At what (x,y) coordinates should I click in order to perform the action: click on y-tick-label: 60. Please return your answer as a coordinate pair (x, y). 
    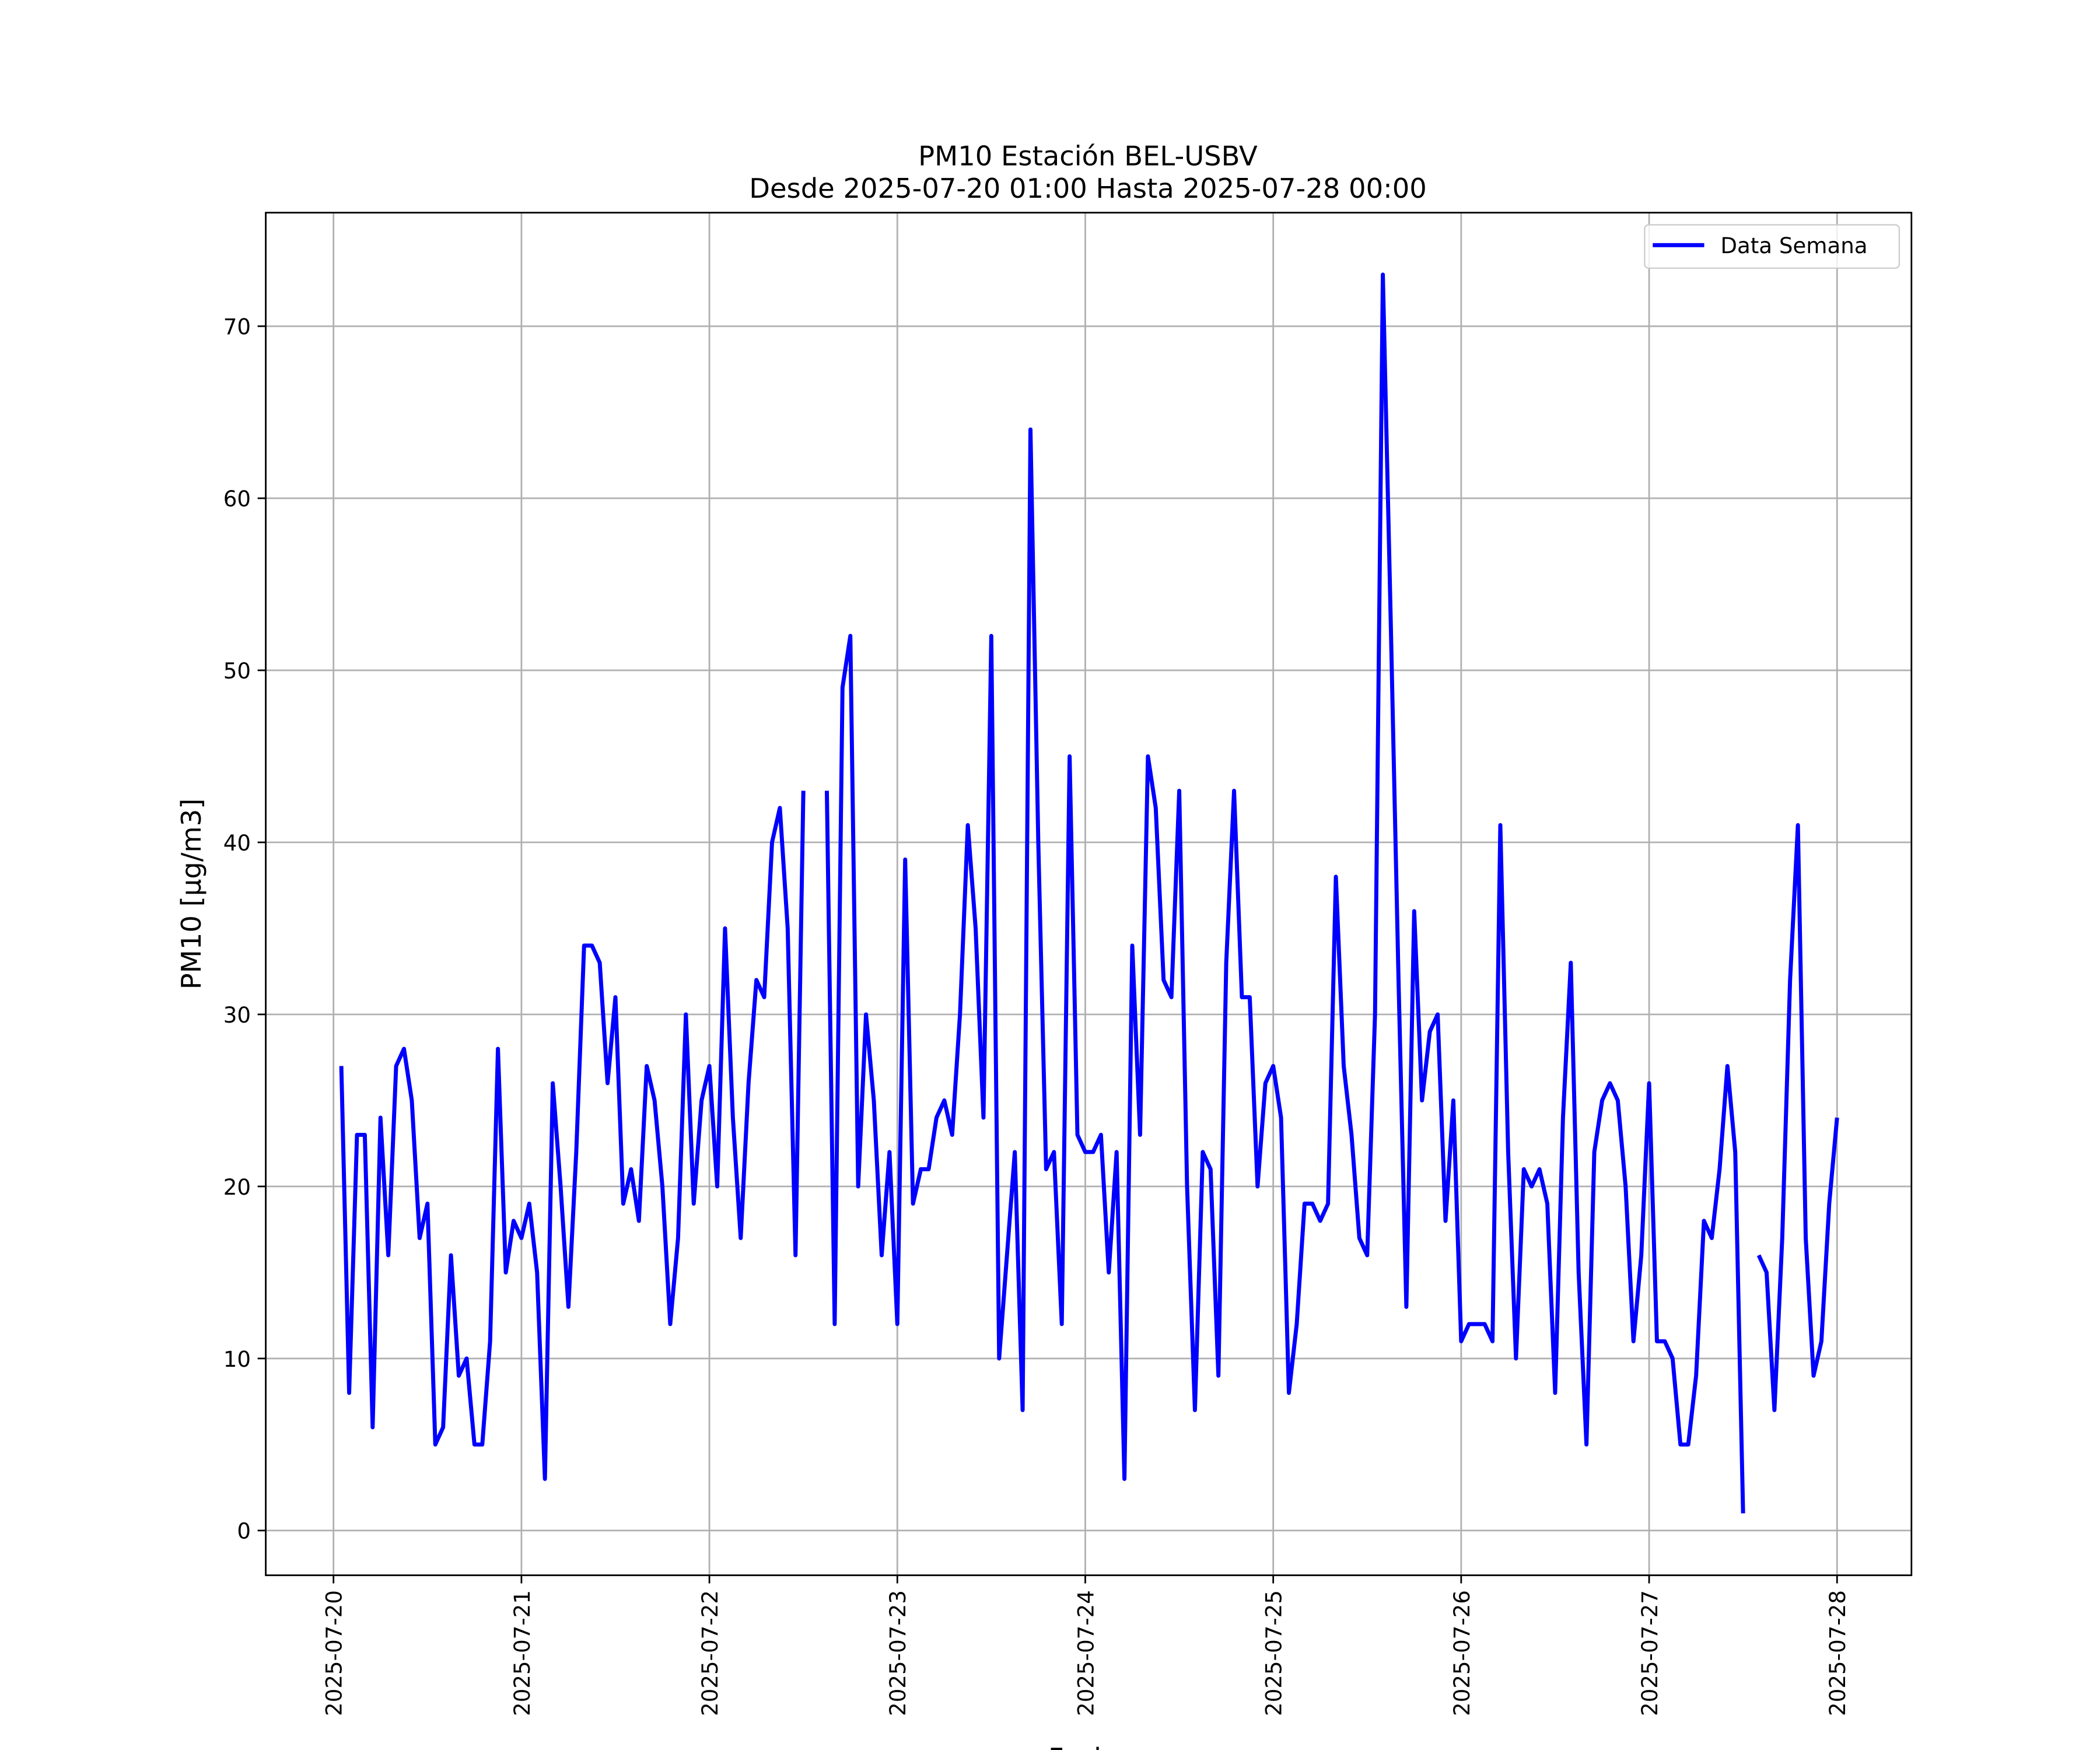
    Looking at the image, I should click on (237, 499).